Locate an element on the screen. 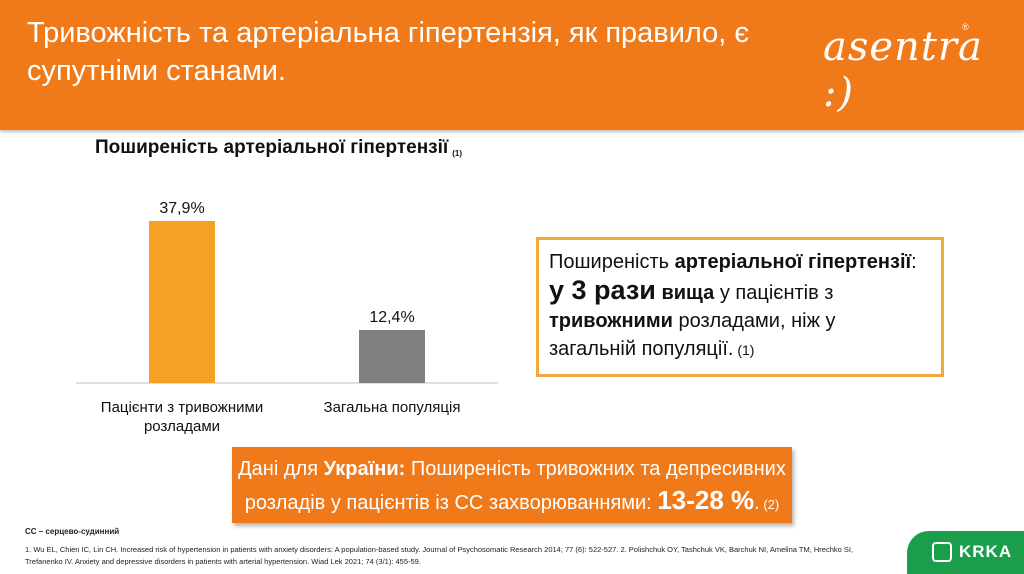 The height and width of the screenshot is (574, 1024). category-label-anxiety-line2: розладами is located at coordinates (182, 426).